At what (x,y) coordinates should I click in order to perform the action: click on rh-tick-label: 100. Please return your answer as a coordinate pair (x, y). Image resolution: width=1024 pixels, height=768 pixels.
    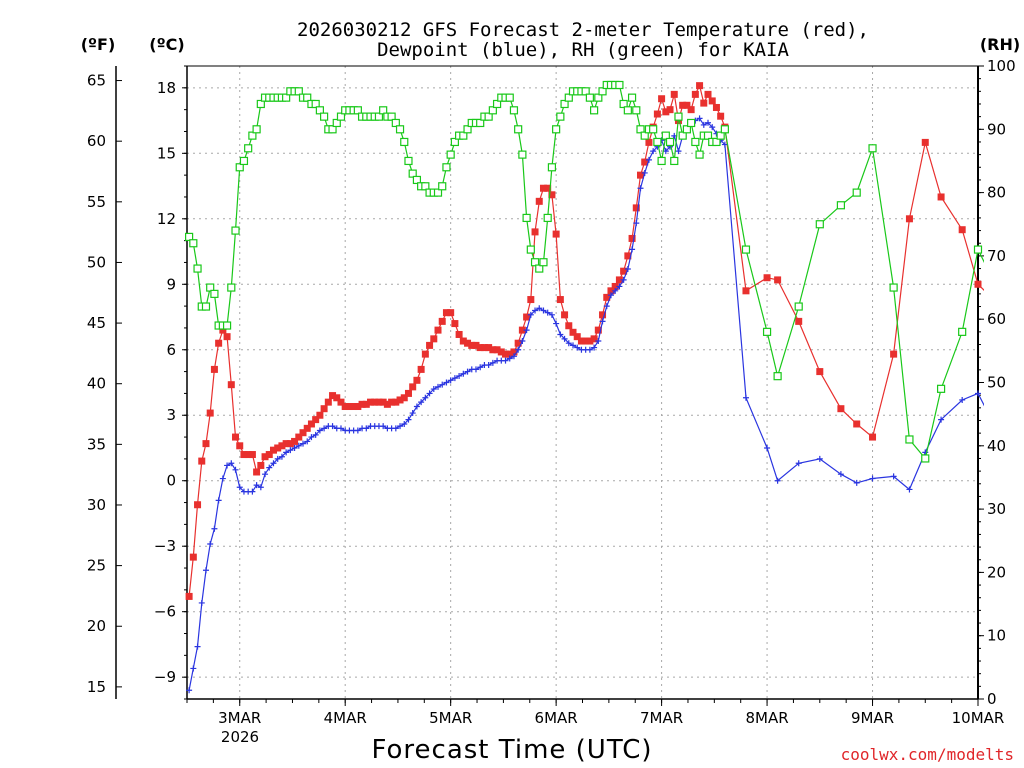
    Looking at the image, I should click on (1001, 66).